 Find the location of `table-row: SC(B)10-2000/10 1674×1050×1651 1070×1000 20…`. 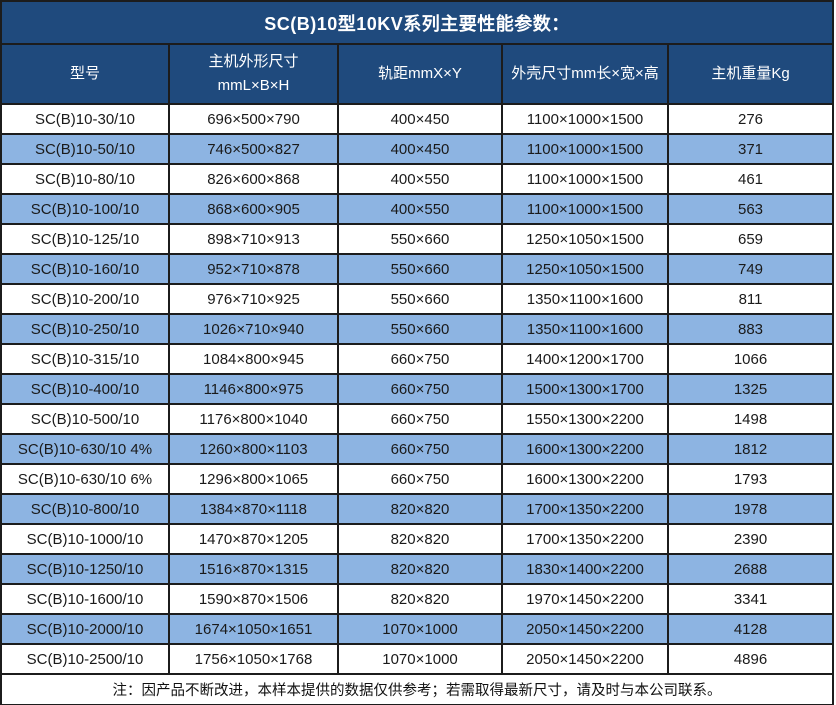

table-row: SC(B)10-2000/10 1674×1050×1651 1070×1000 20… is located at coordinates (417, 629).